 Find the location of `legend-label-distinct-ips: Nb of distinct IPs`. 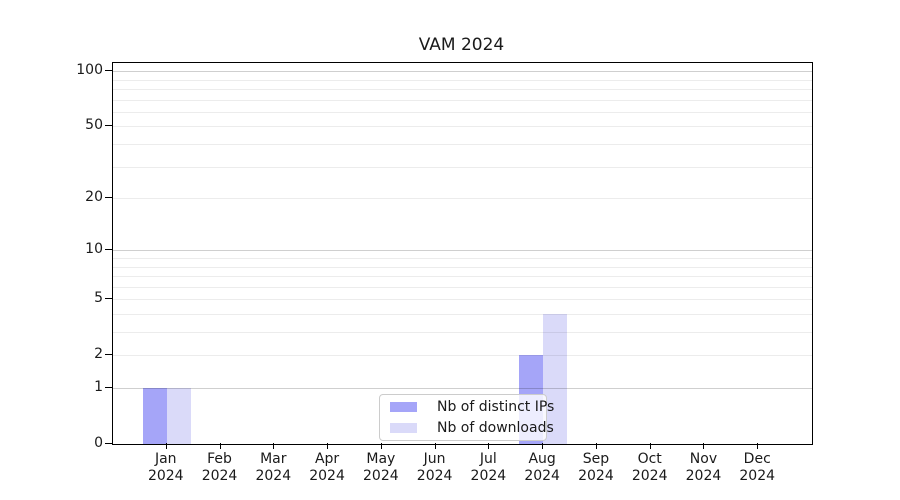

legend-label-distinct-ips: Nb of distinct IPs is located at coordinates (496, 407).